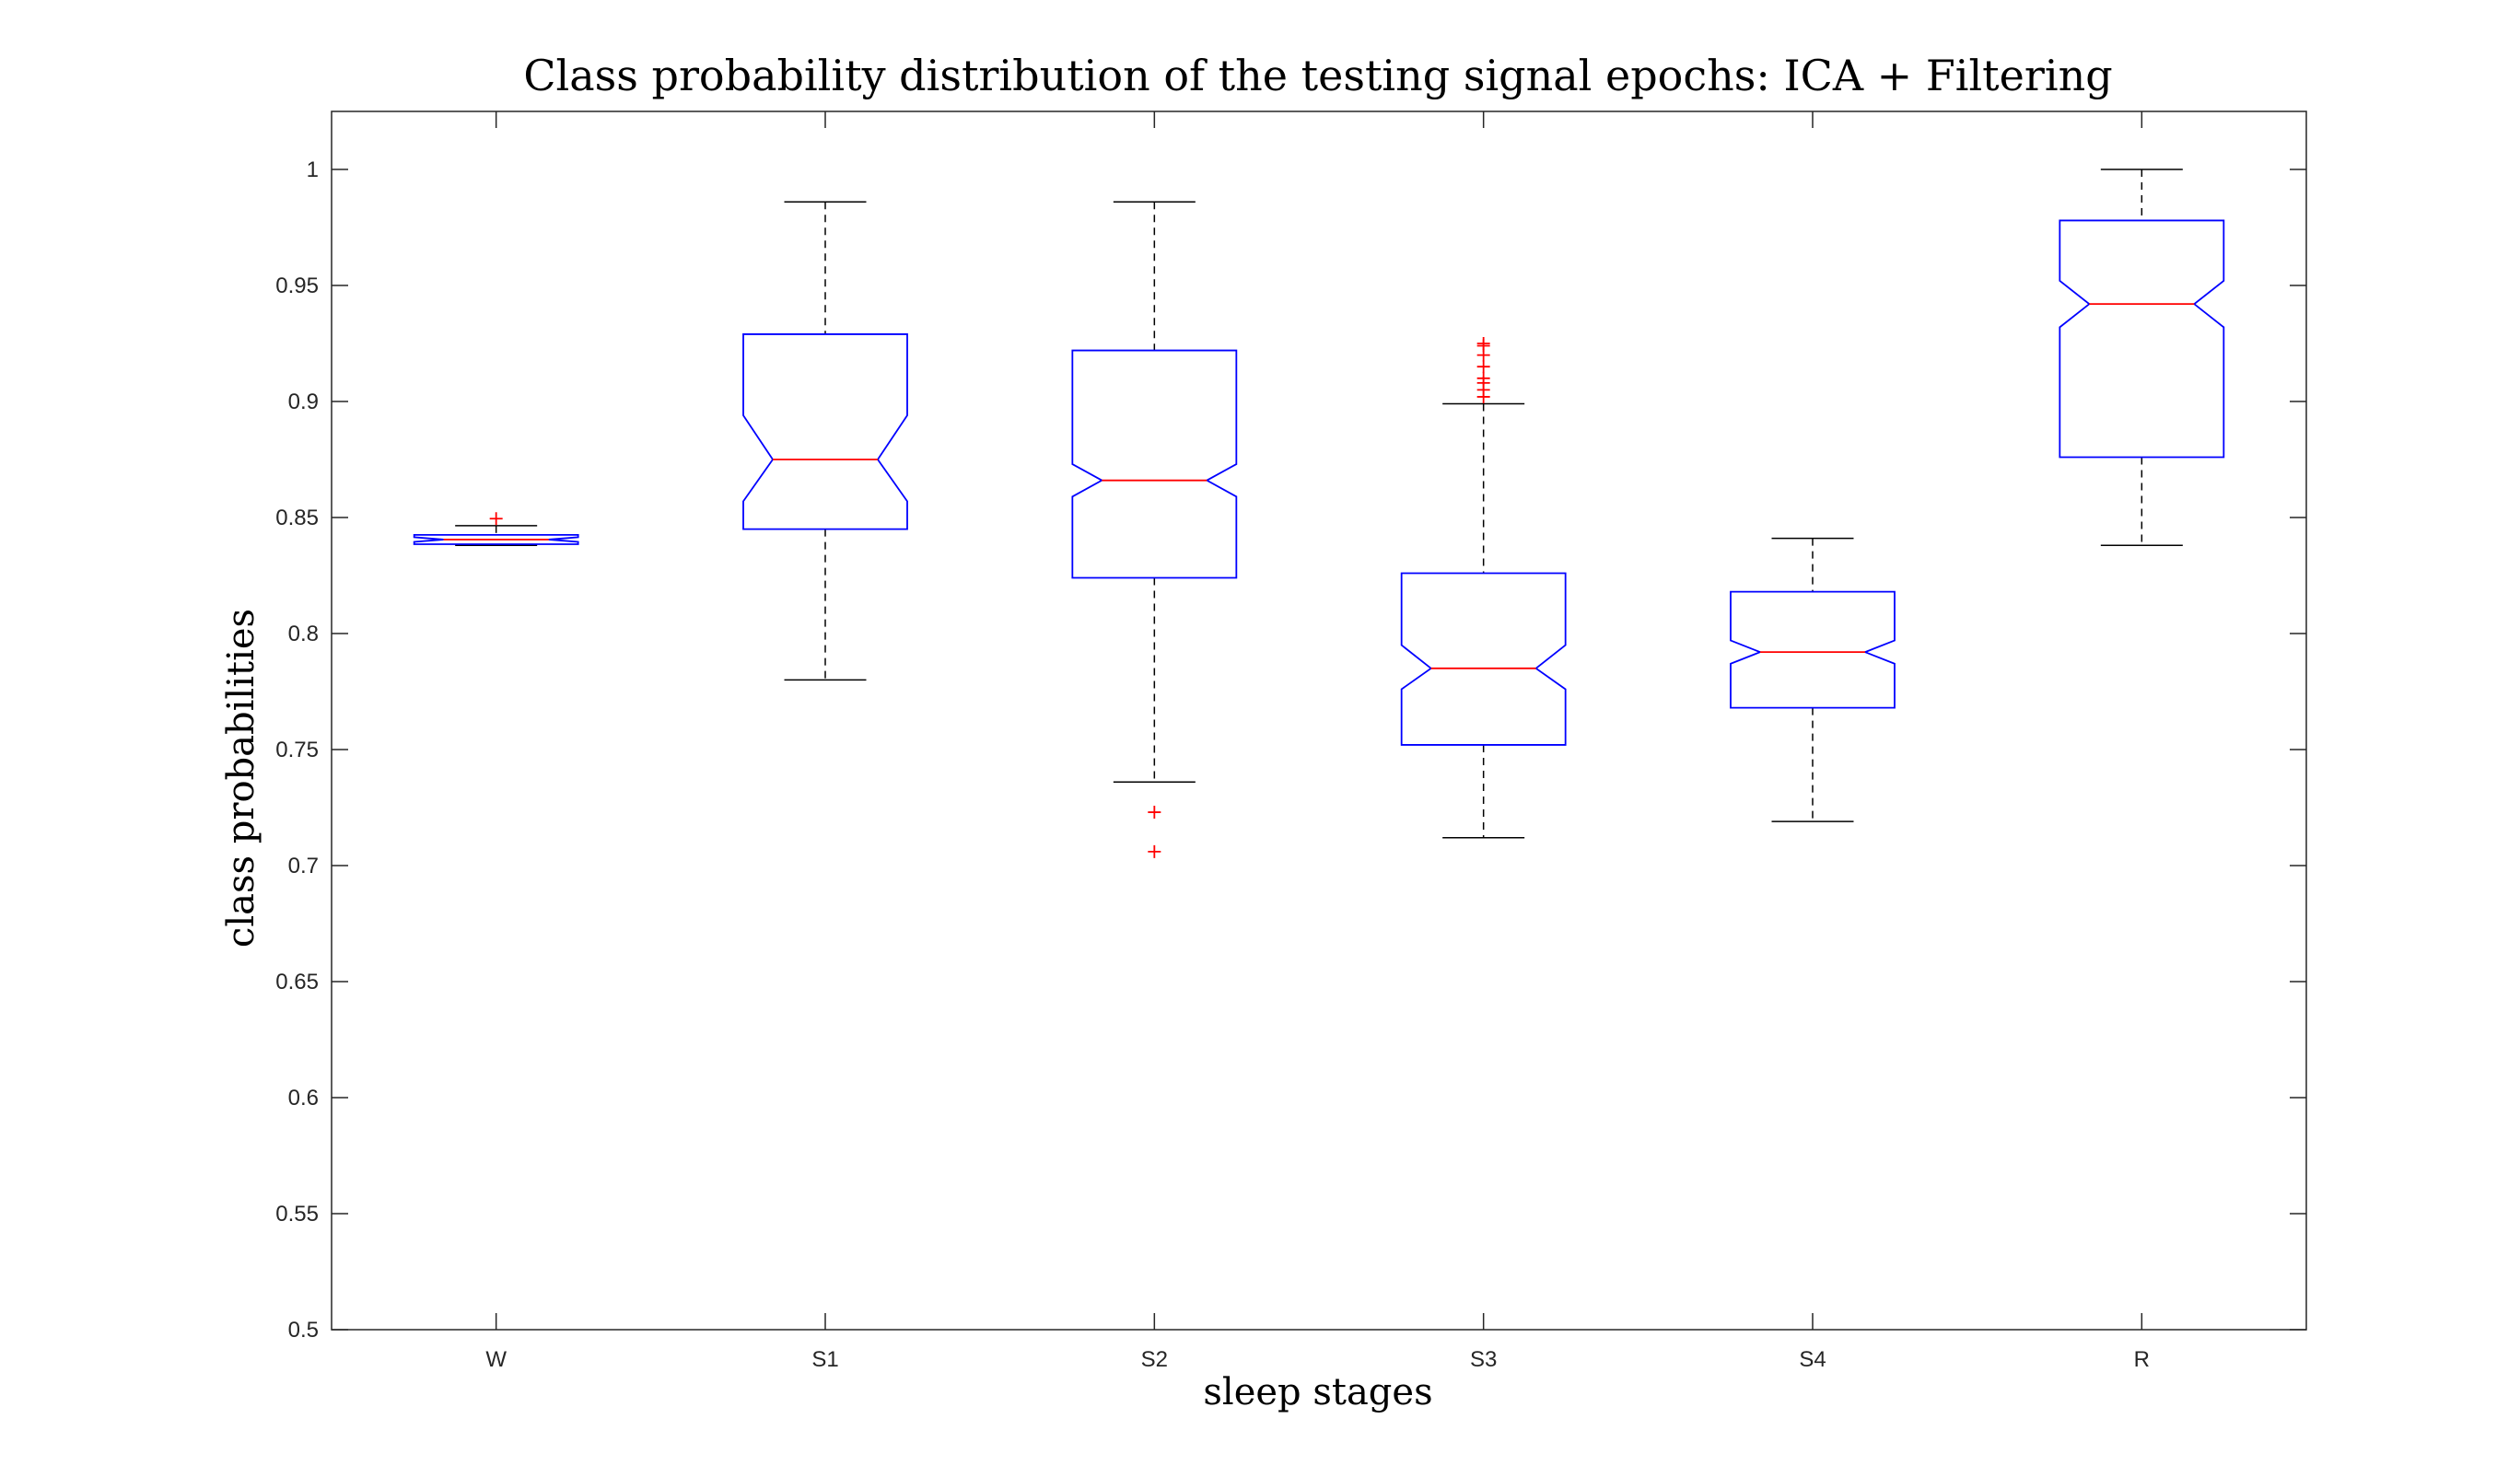 The width and height of the screenshot is (2520, 1477). Describe the element at coordinates (241, 778) in the screenshot. I see `y-axis-title: class probabilities` at that location.